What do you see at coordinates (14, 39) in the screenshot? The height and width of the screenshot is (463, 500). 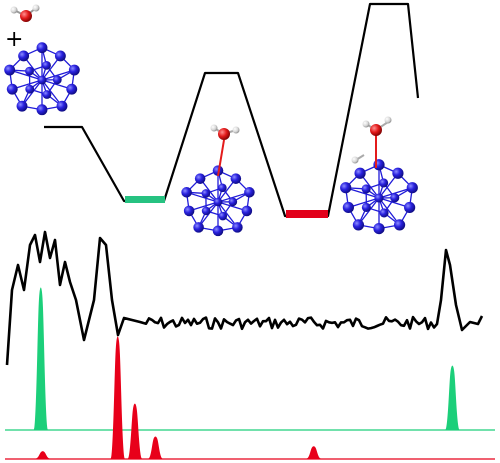 I see `plus-sign: +` at bounding box center [14, 39].